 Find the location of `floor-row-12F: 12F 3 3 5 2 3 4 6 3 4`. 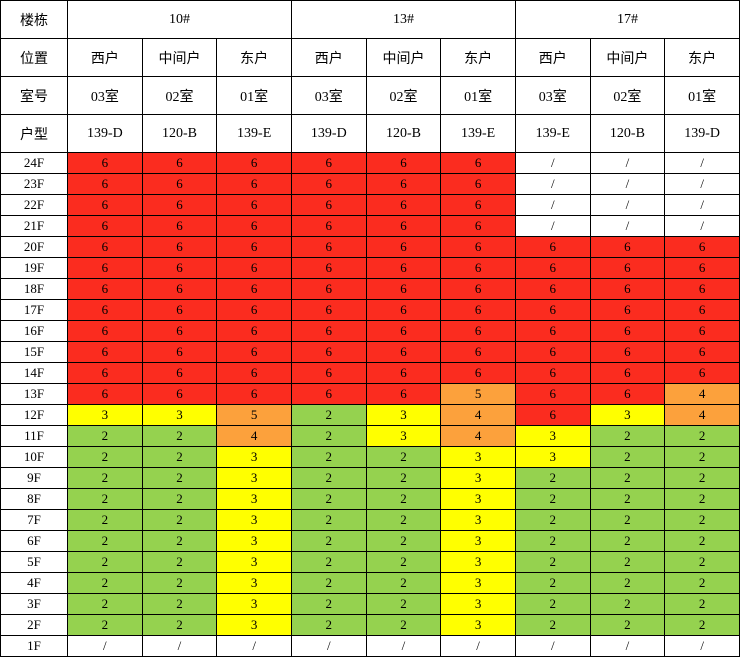

floor-row-12F: 12F 3 3 5 2 3 4 6 3 4 is located at coordinates (370, 415).